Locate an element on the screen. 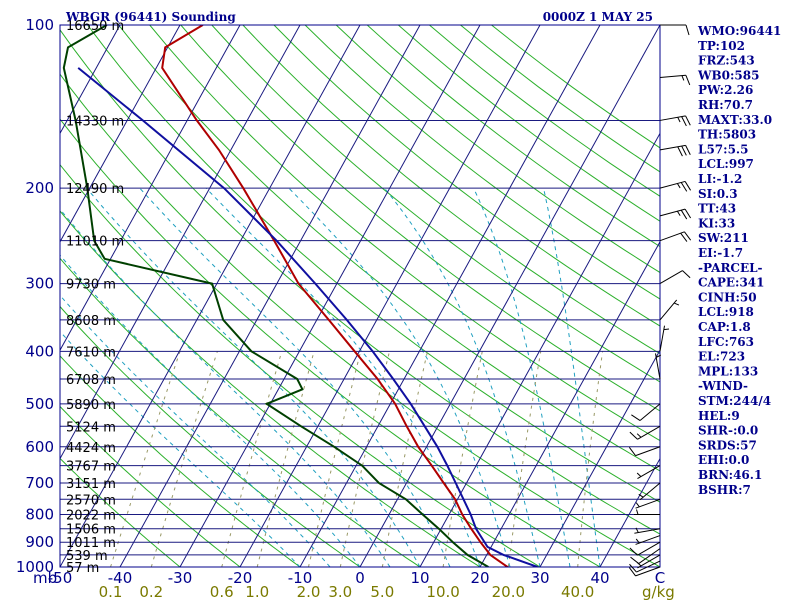 Image resolution: width=800 pixels, height=600 pixels. temperature-tick-label: -20 is located at coordinates (240, 578).